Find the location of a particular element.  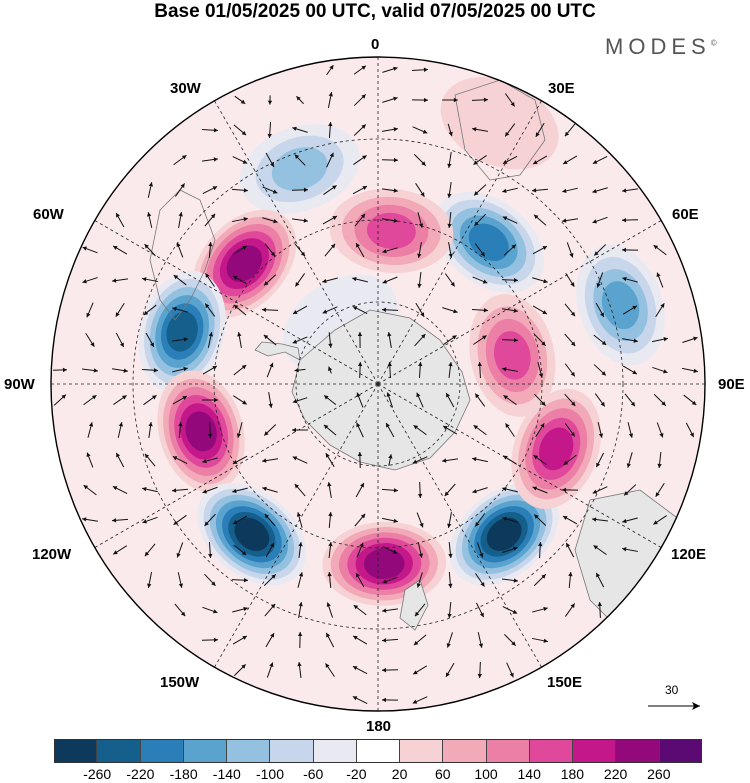

colorbar-tick-label: -60 is located at coordinates (313, 774).